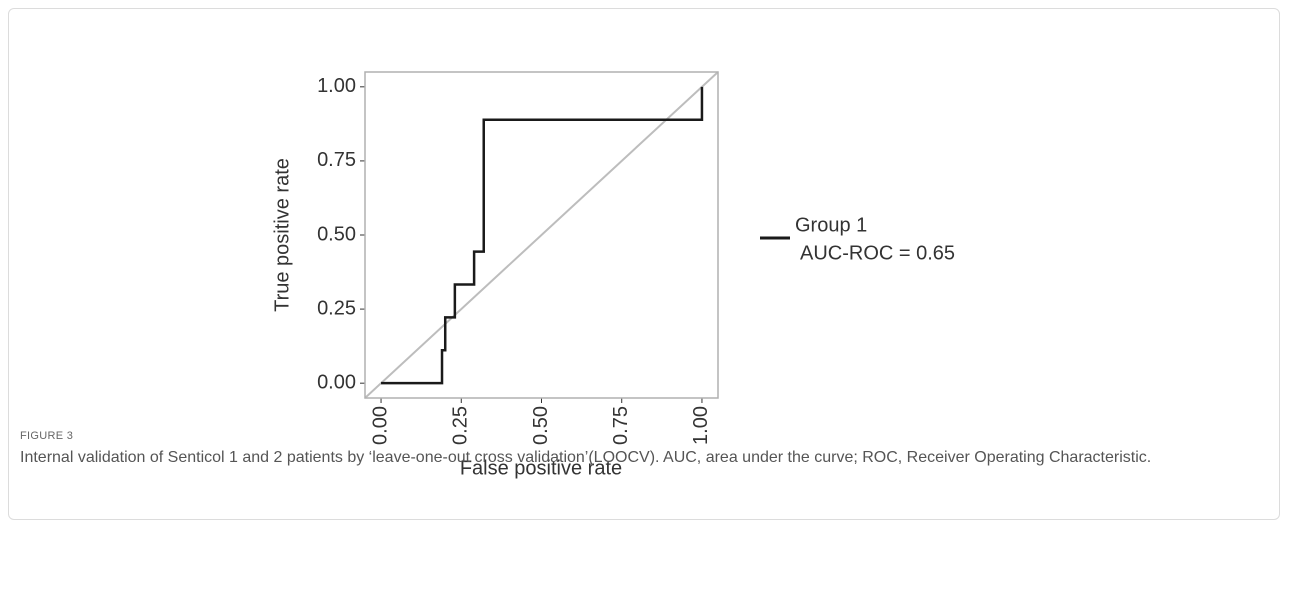 This screenshot has width=1290, height=596. What do you see at coordinates (336, 234) in the screenshot?
I see `y-tick-label: 0.50` at bounding box center [336, 234].